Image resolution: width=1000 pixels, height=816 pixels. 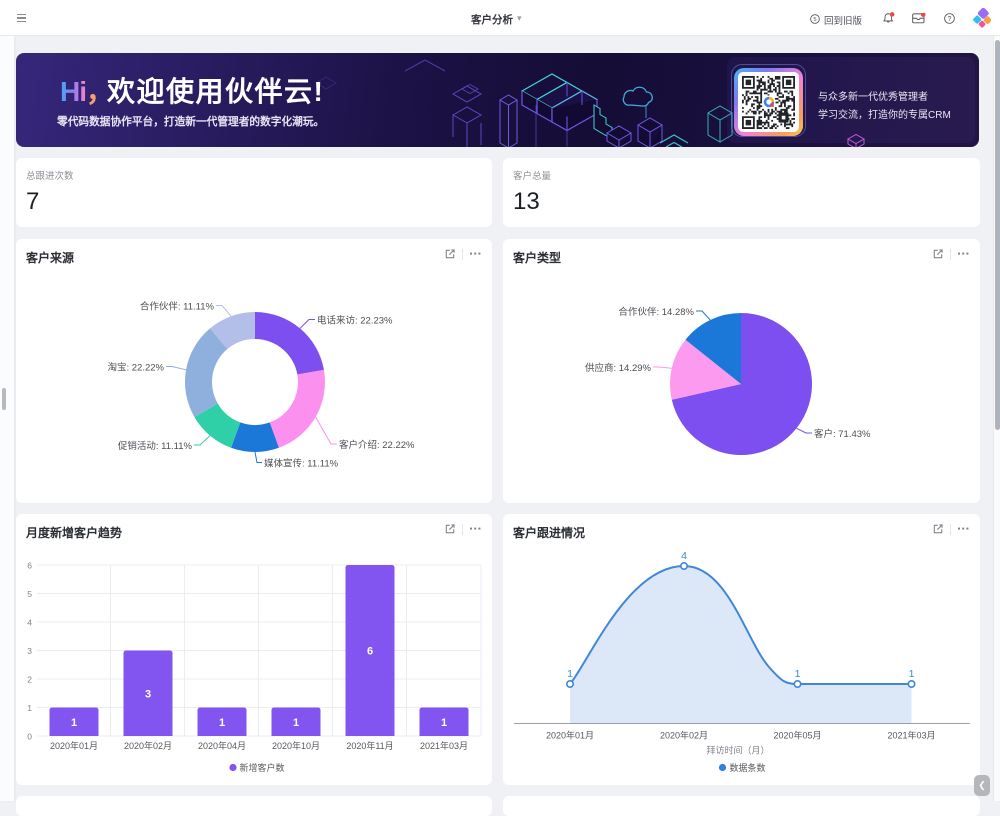 I want to click on svg-text: 媒体宣传: 11.11%, so click(x=301, y=464).